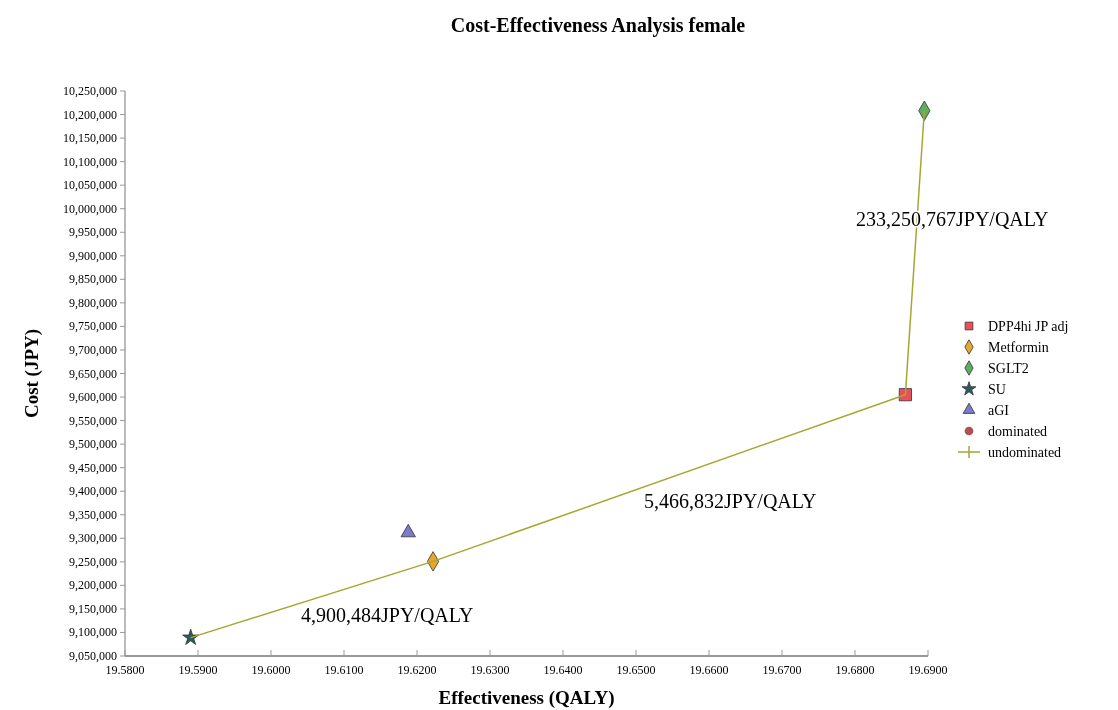  What do you see at coordinates (93, 467) in the screenshot?
I see `y-tick-label: 9,450,000` at bounding box center [93, 467].